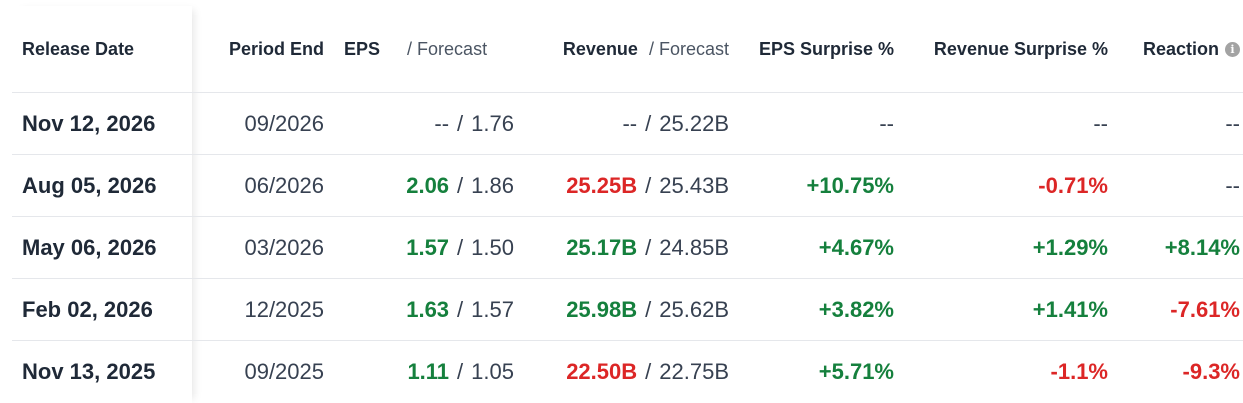  I want to click on revenue-actual: 25.17B, so click(602, 247).